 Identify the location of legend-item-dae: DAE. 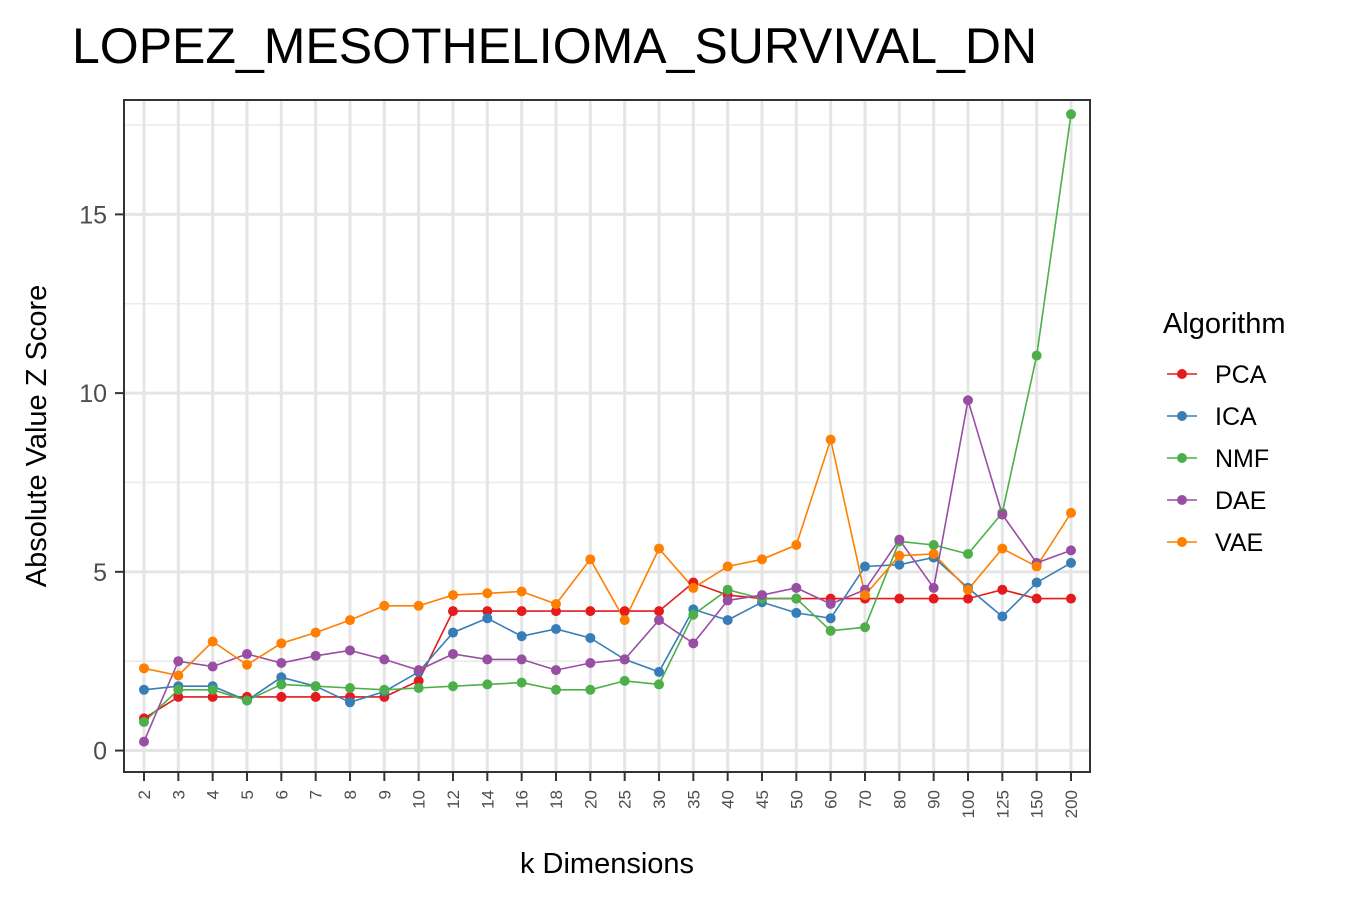
(1216, 501).